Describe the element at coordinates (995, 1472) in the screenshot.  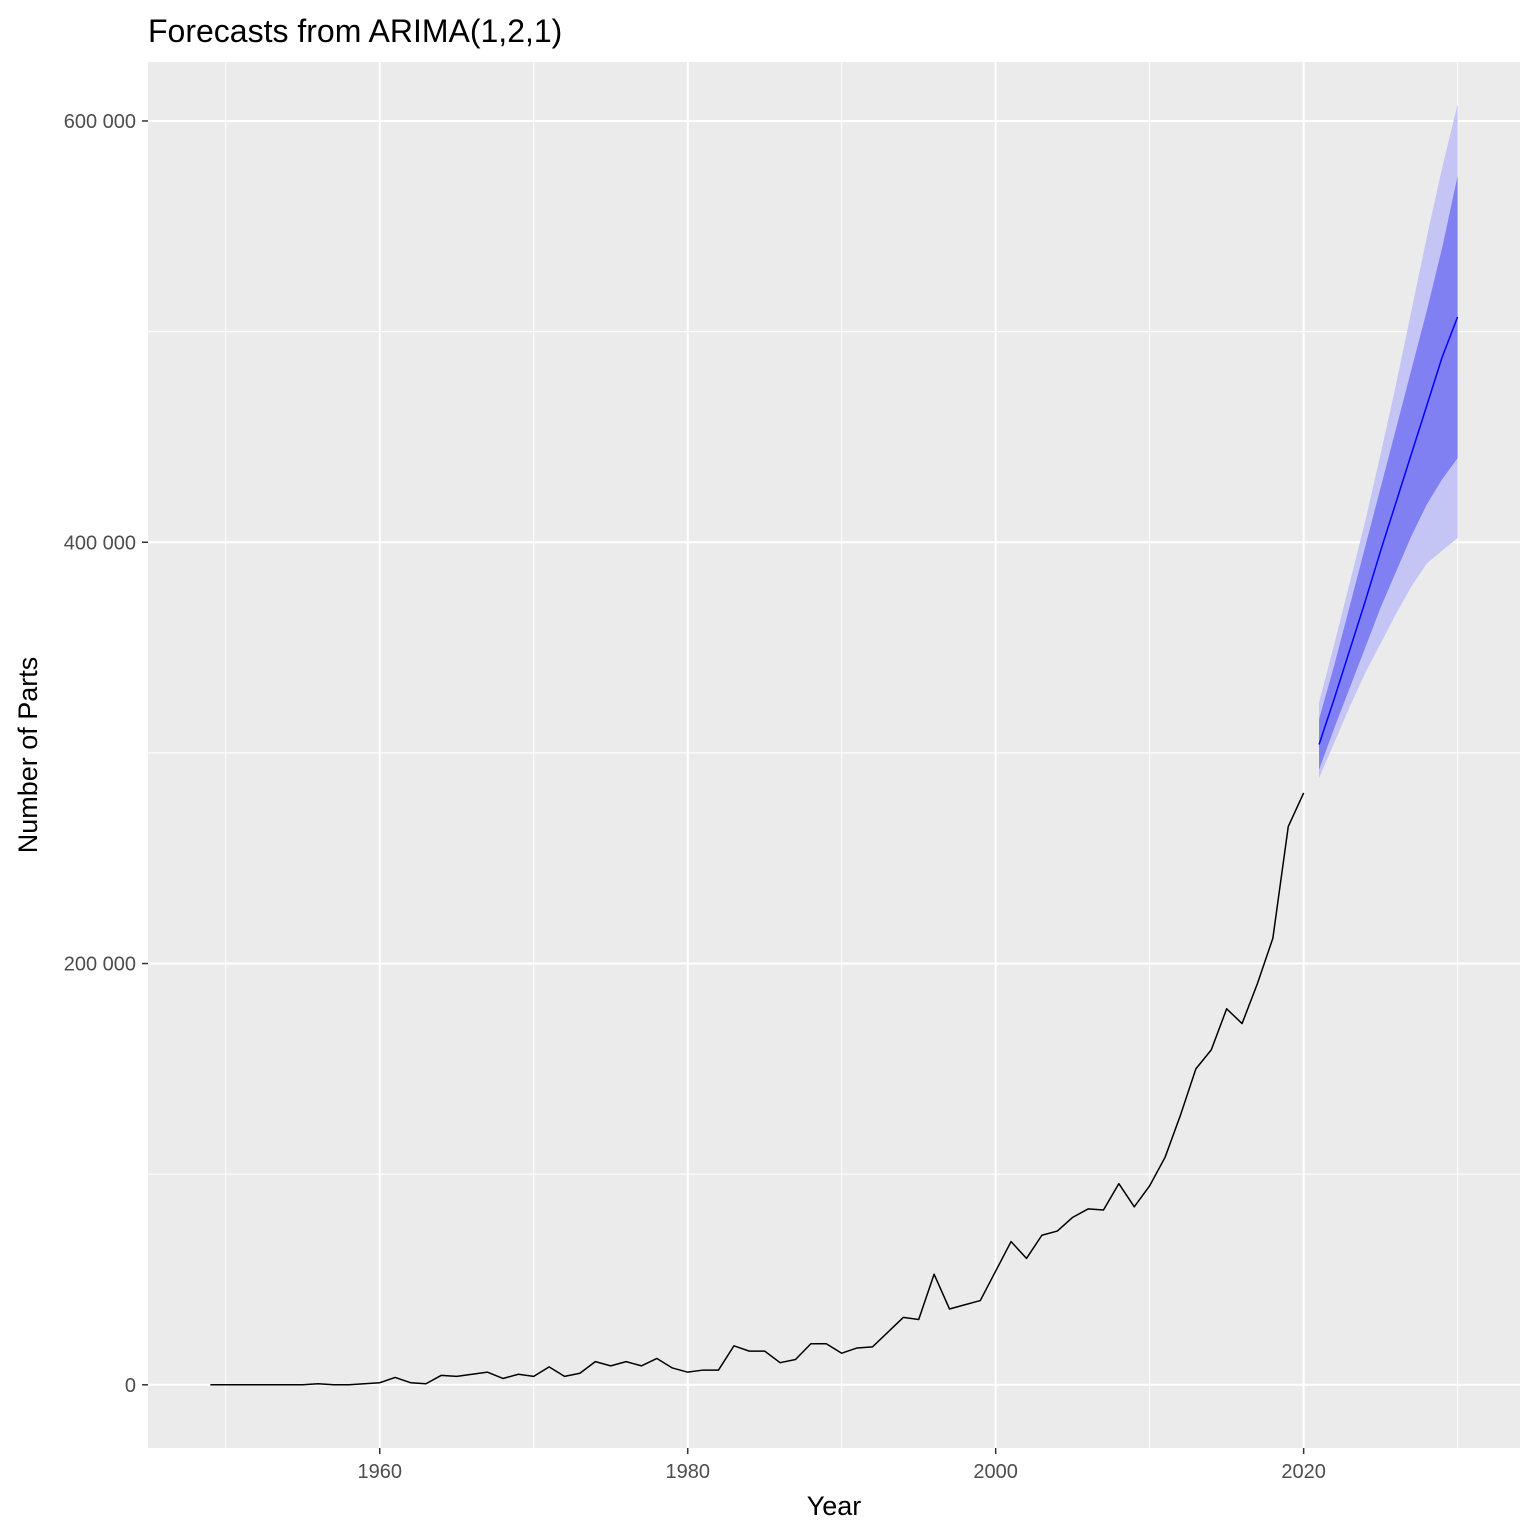
I see `x-tick-label: 2000` at that location.